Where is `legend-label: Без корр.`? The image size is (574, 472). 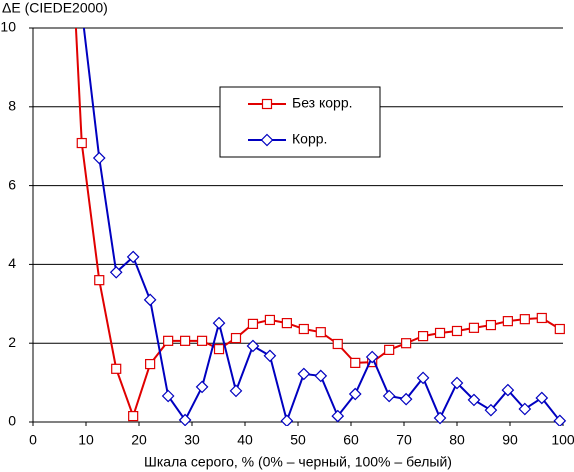 legend-label: Без корр. is located at coordinates (322, 103).